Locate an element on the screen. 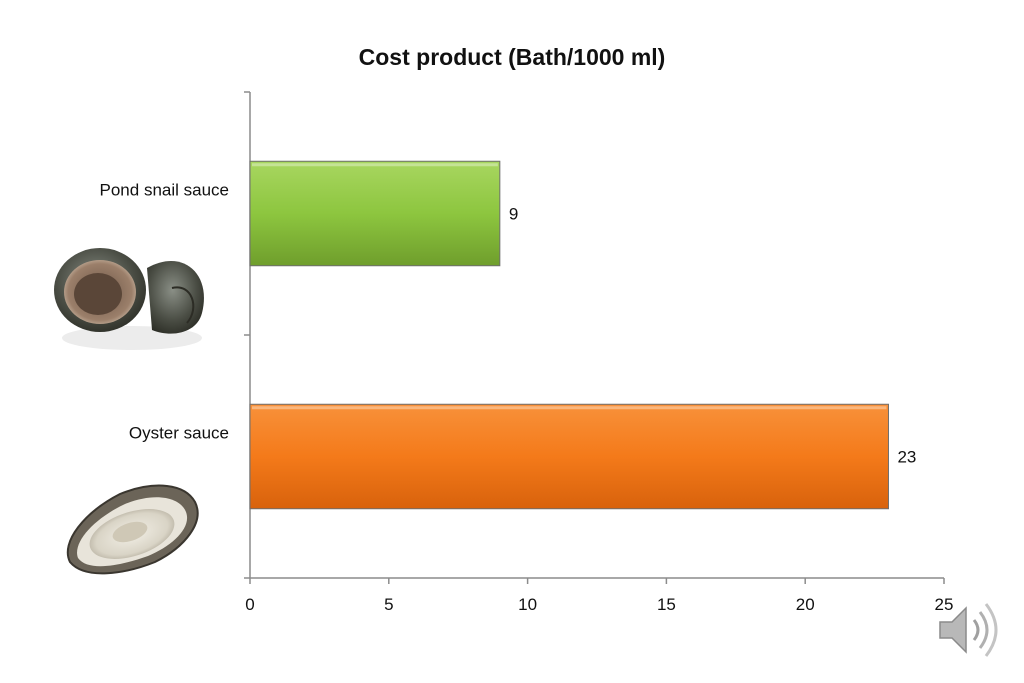 Image resolution: width=1024 pixels, height=683 pixels. x-tick-label: 25 is located at coordinates (944, 604).